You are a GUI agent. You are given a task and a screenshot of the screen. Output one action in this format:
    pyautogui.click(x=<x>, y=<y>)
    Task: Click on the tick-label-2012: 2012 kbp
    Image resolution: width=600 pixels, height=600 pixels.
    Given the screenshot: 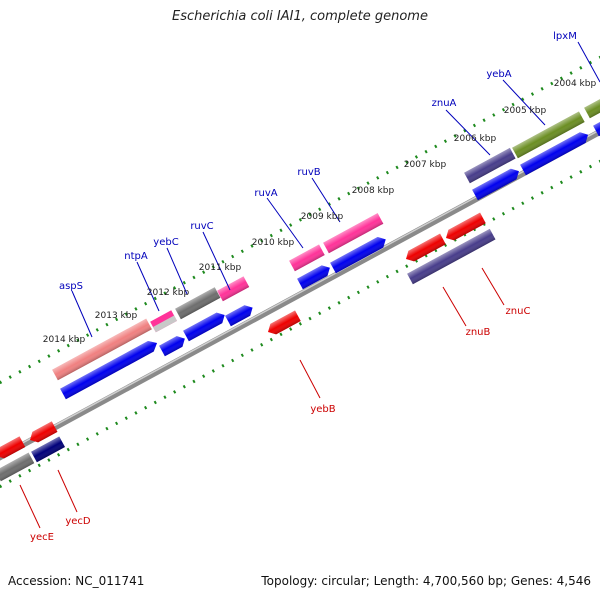 What is the action you would take?
    pyautogui.click(x=168, y=293)
    